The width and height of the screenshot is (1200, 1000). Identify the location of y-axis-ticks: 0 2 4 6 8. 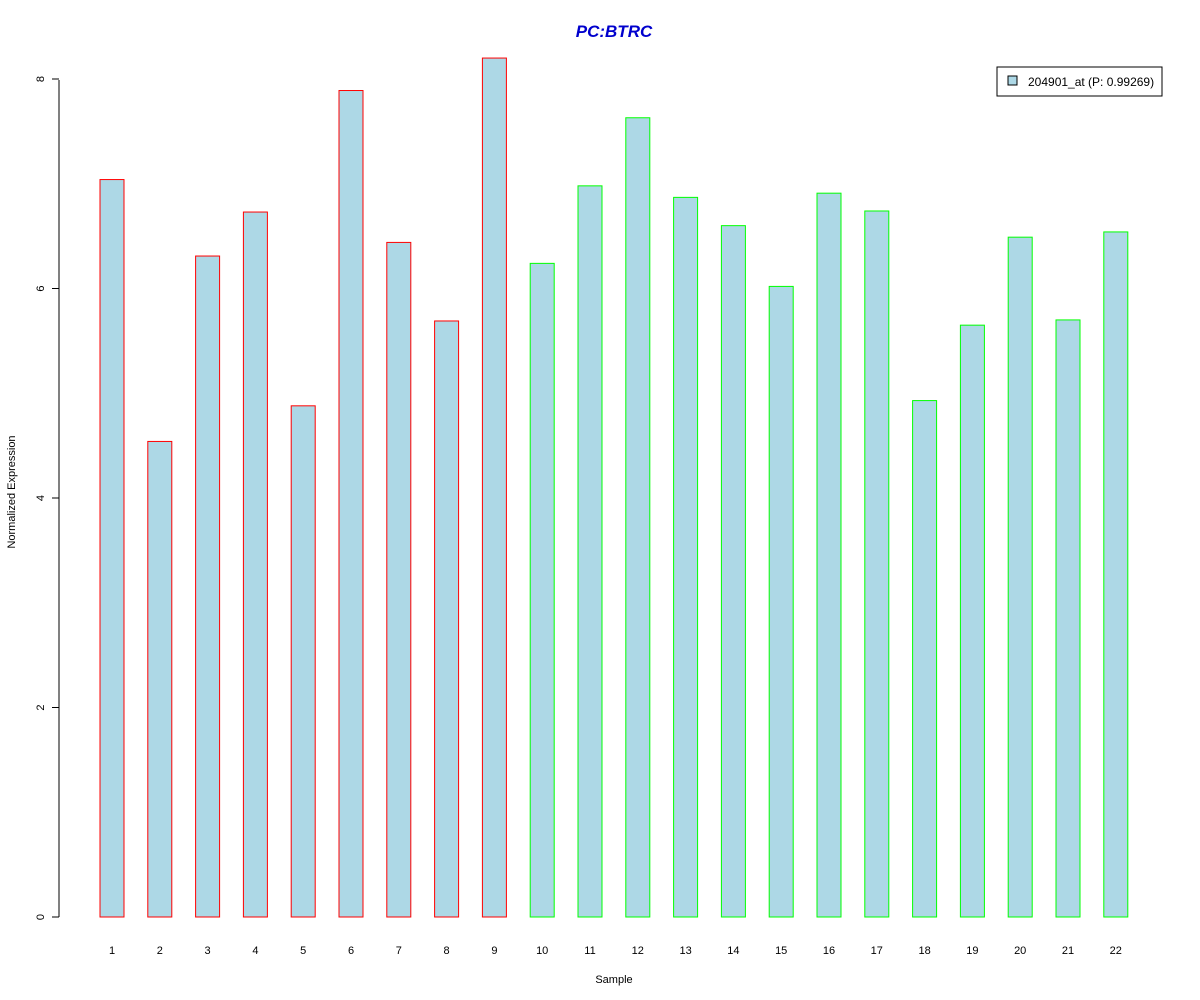
(47, 498).